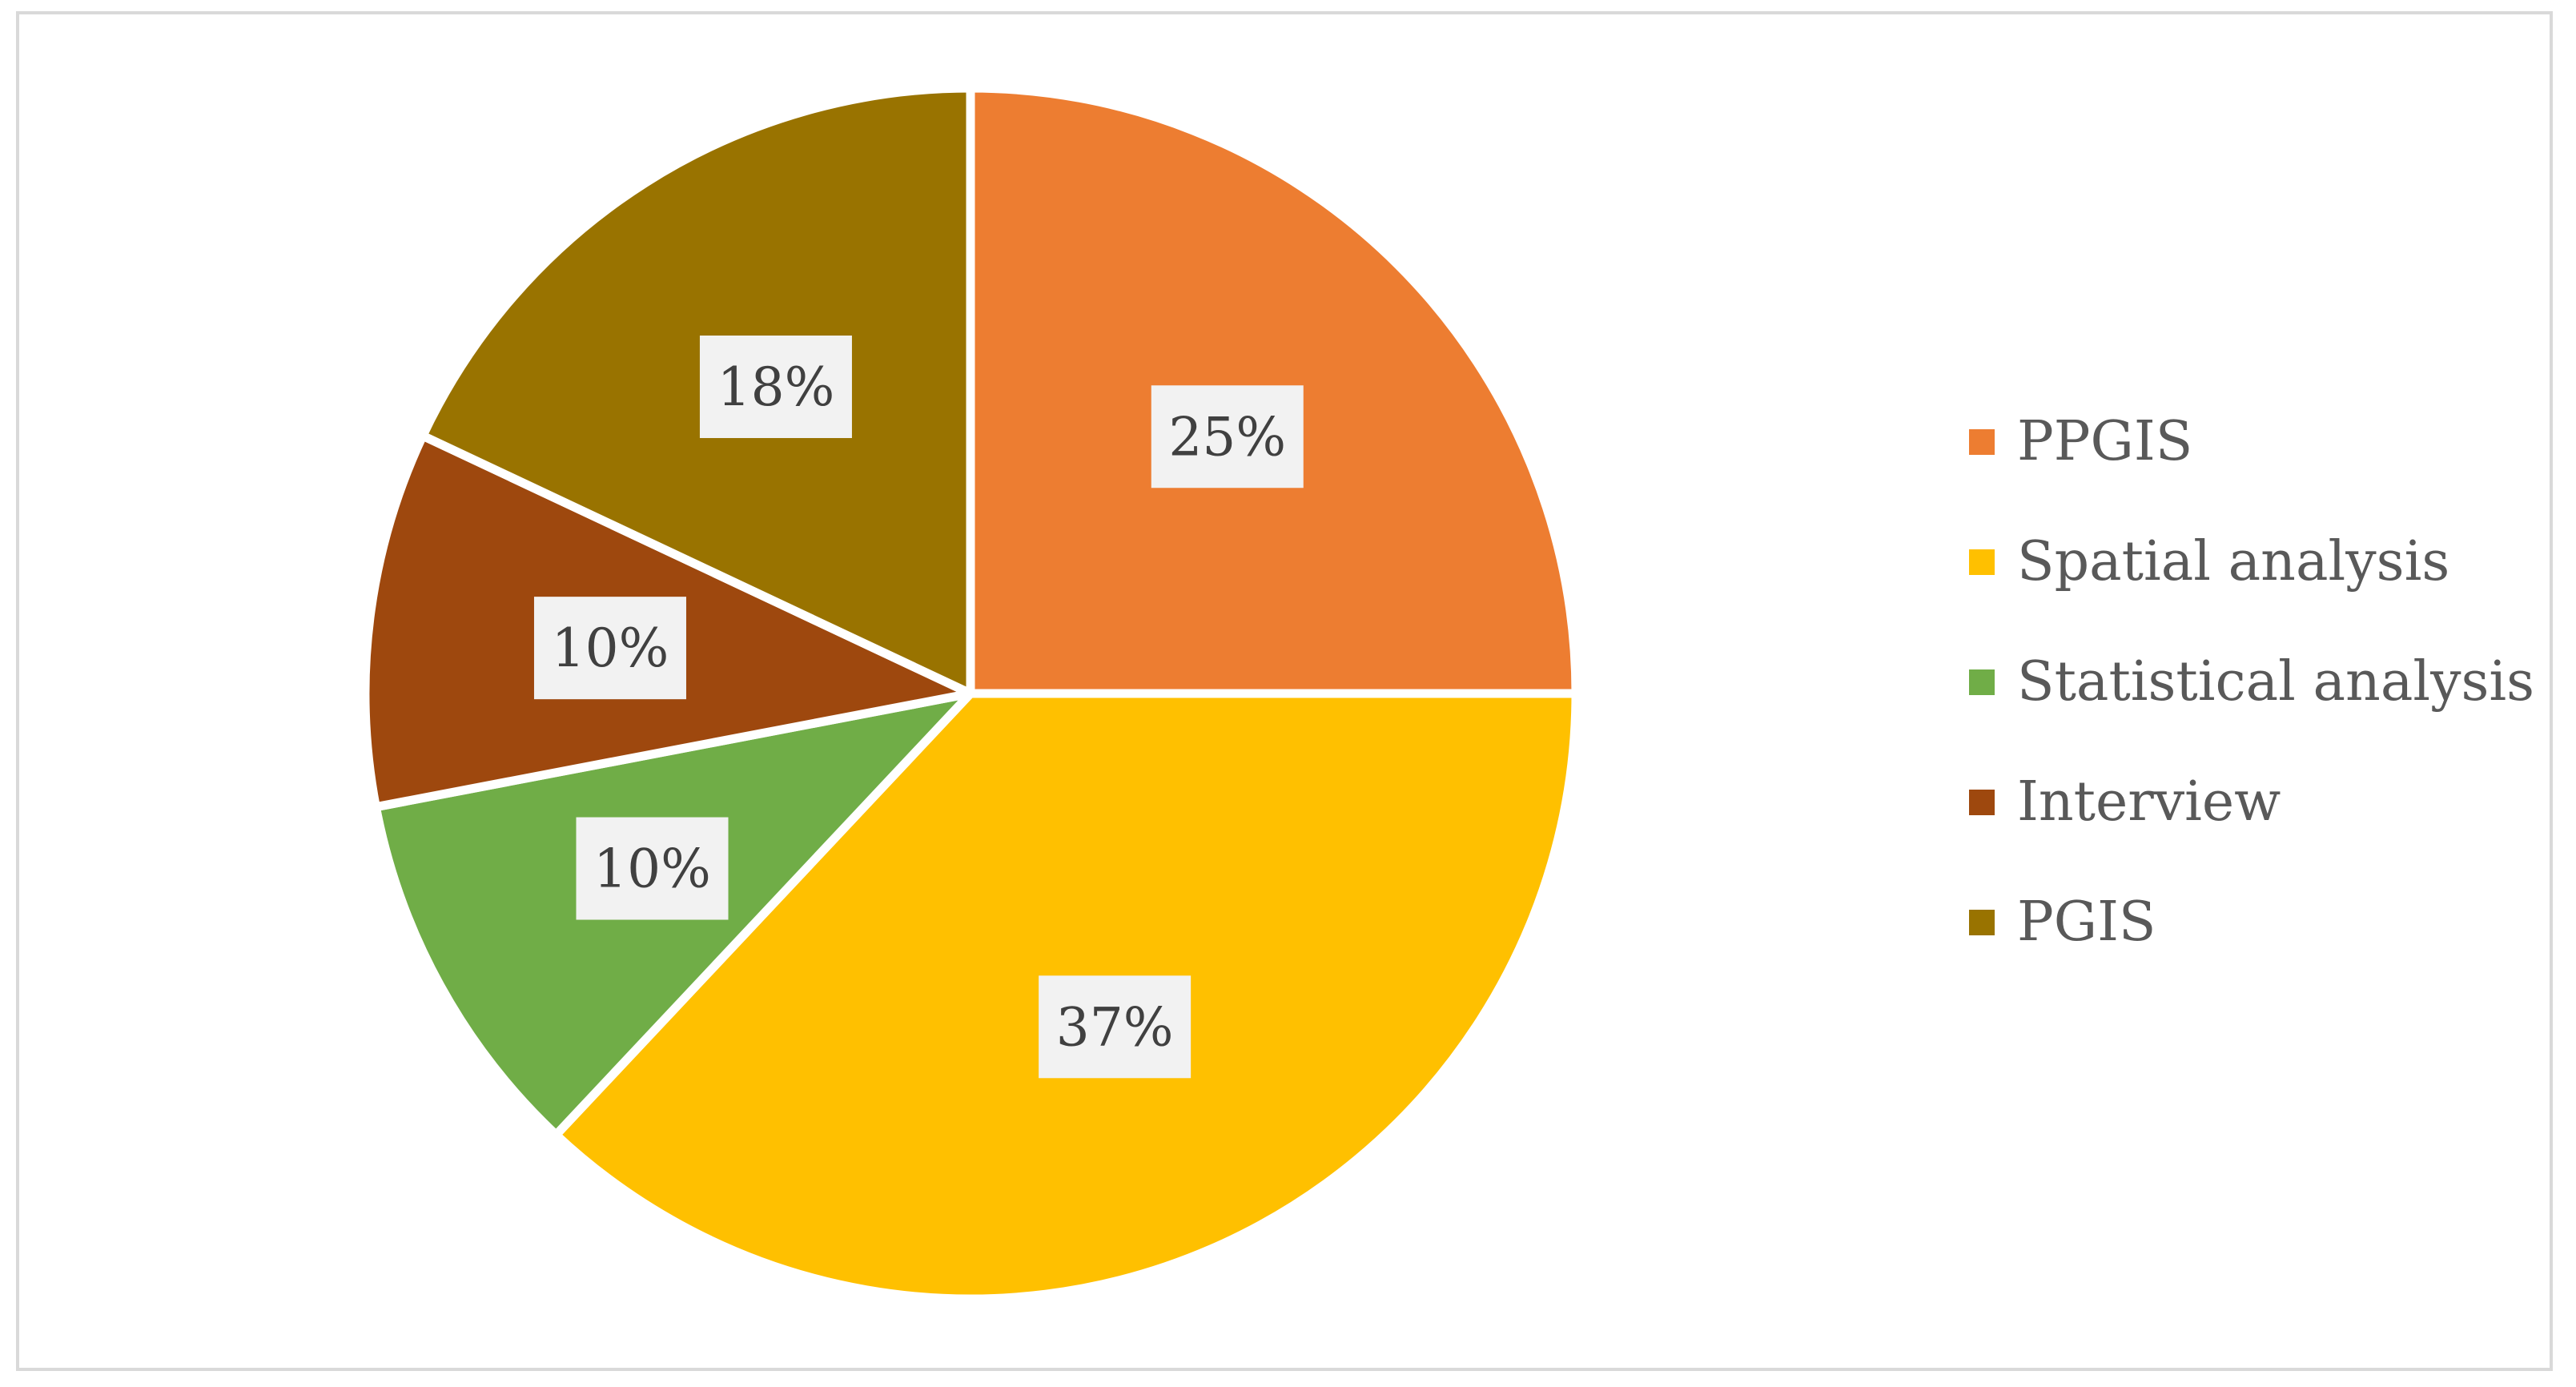 The image size is (2576, 1387). What do you see at coordinates (1982, 562) in the screenshot?
I see `legend-swatch-spatial-analysis` at bounding box center [1982, 562].